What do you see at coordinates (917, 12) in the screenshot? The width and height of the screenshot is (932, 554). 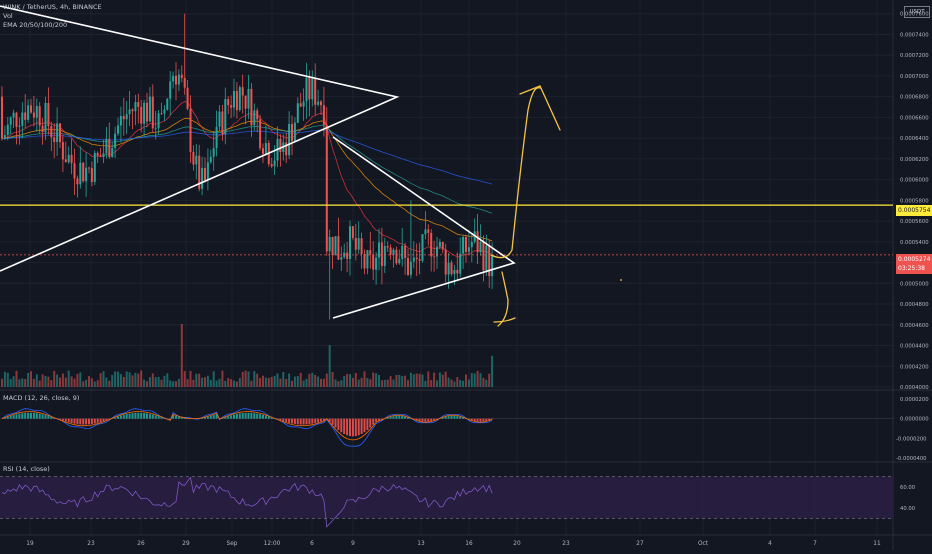 I see `currency-button: USDT` at bounding box center [917, 12].